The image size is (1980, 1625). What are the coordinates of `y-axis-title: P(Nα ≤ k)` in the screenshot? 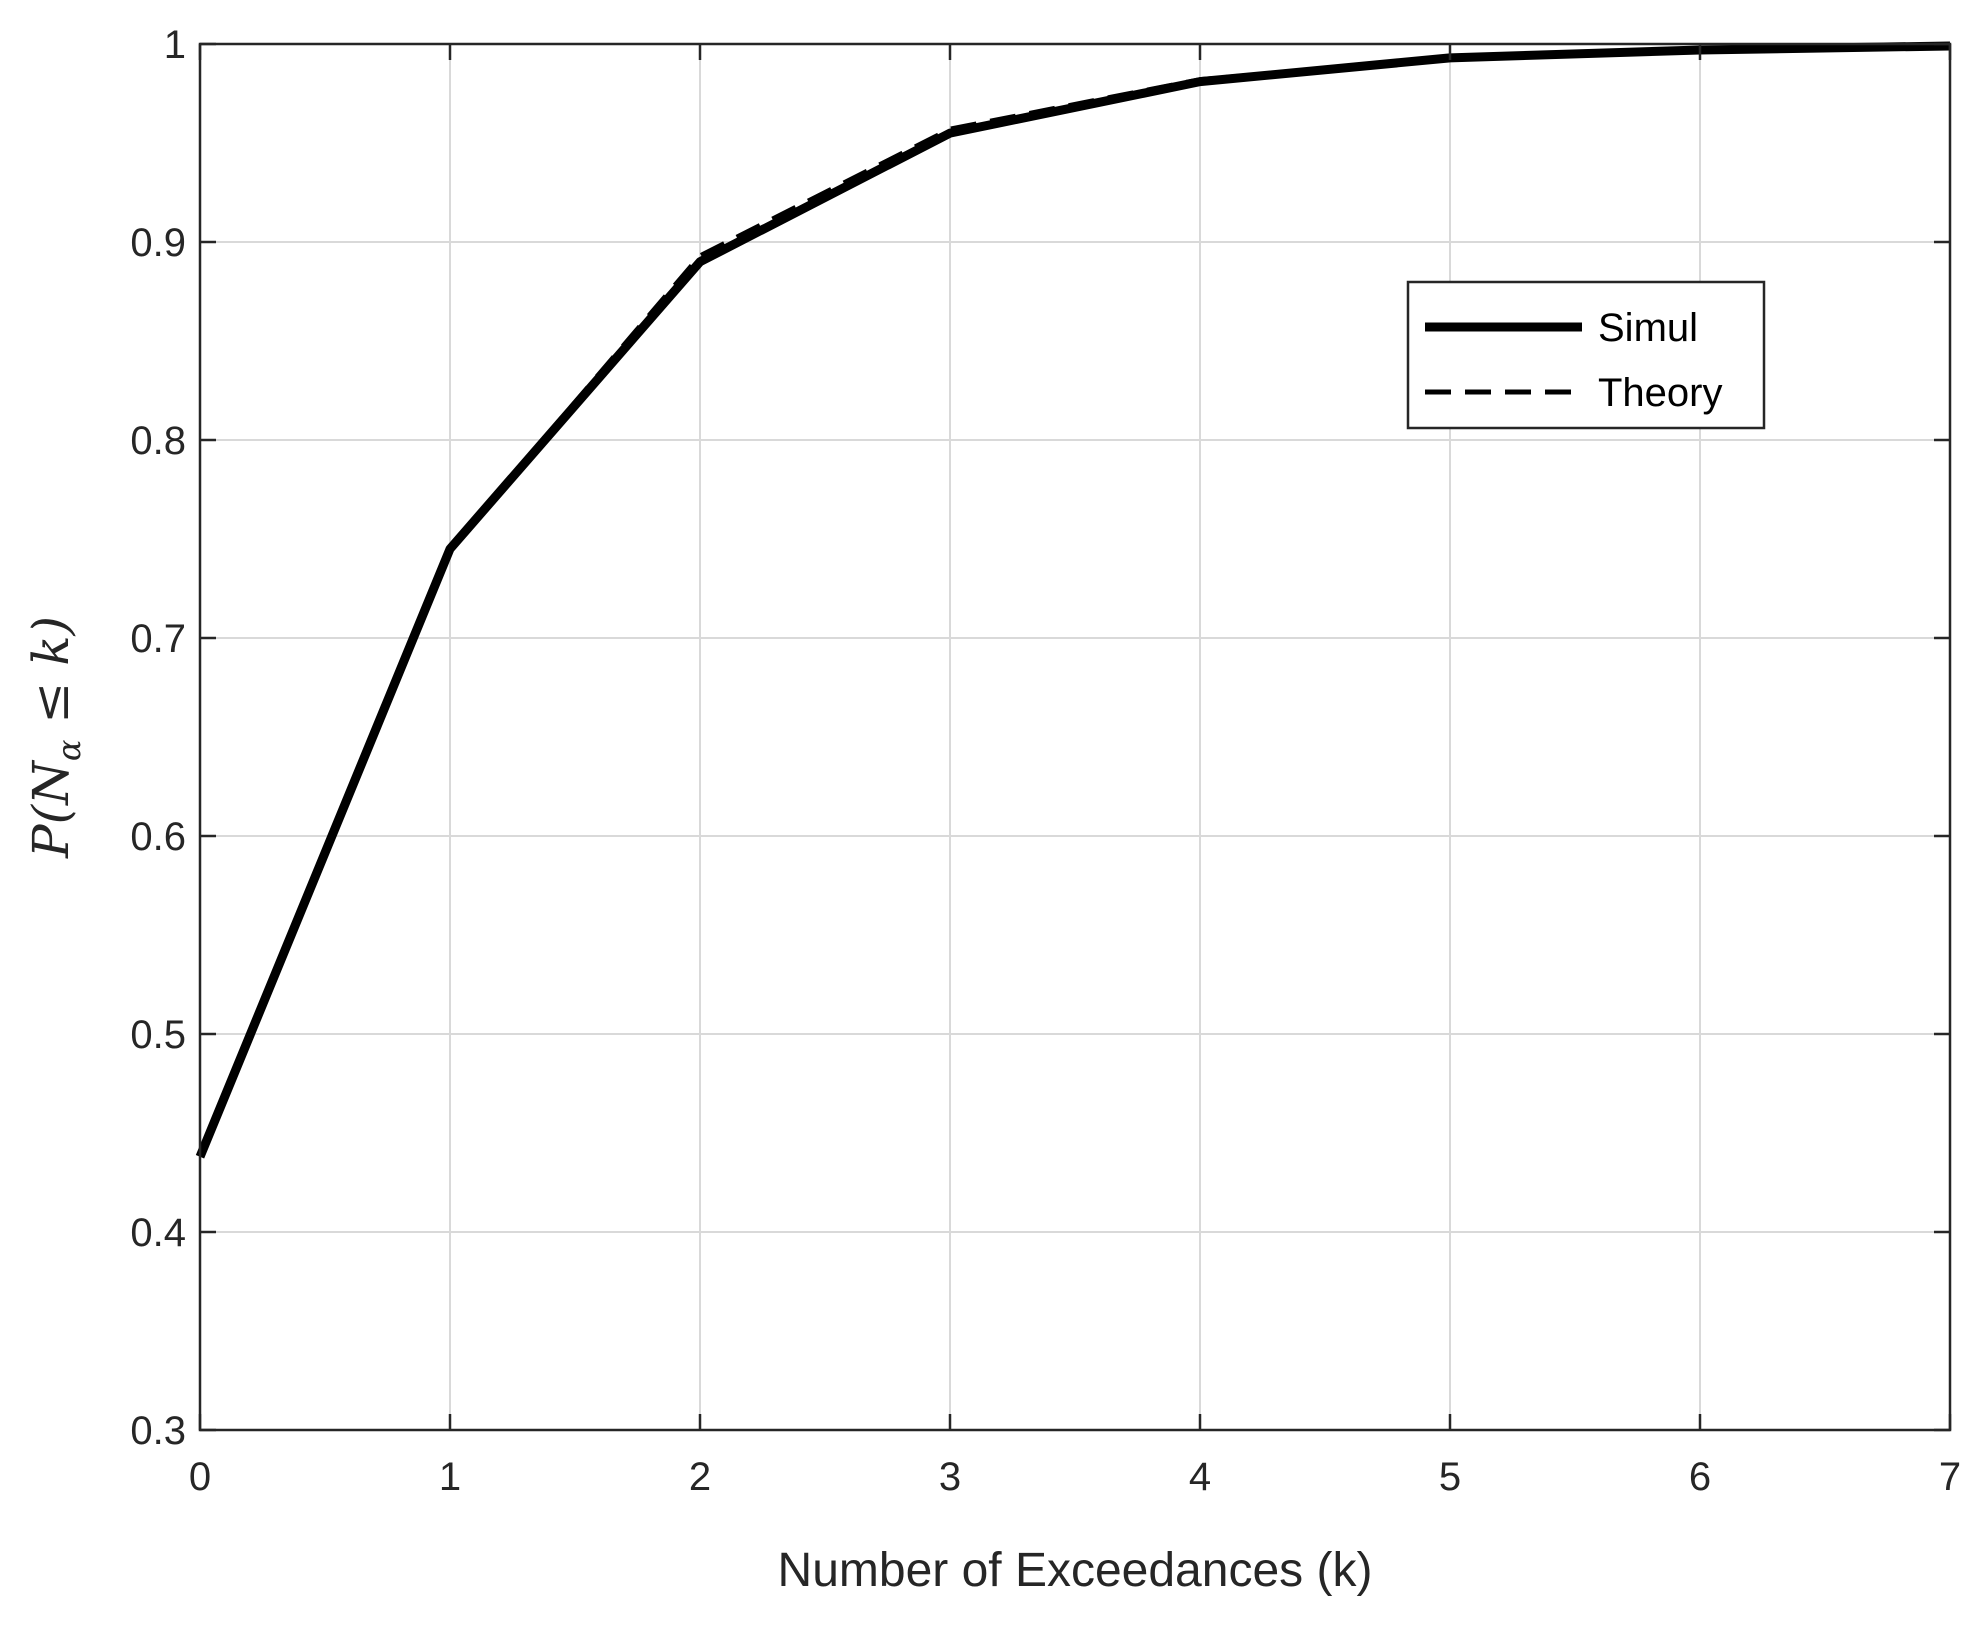 It's located at (55, 737).